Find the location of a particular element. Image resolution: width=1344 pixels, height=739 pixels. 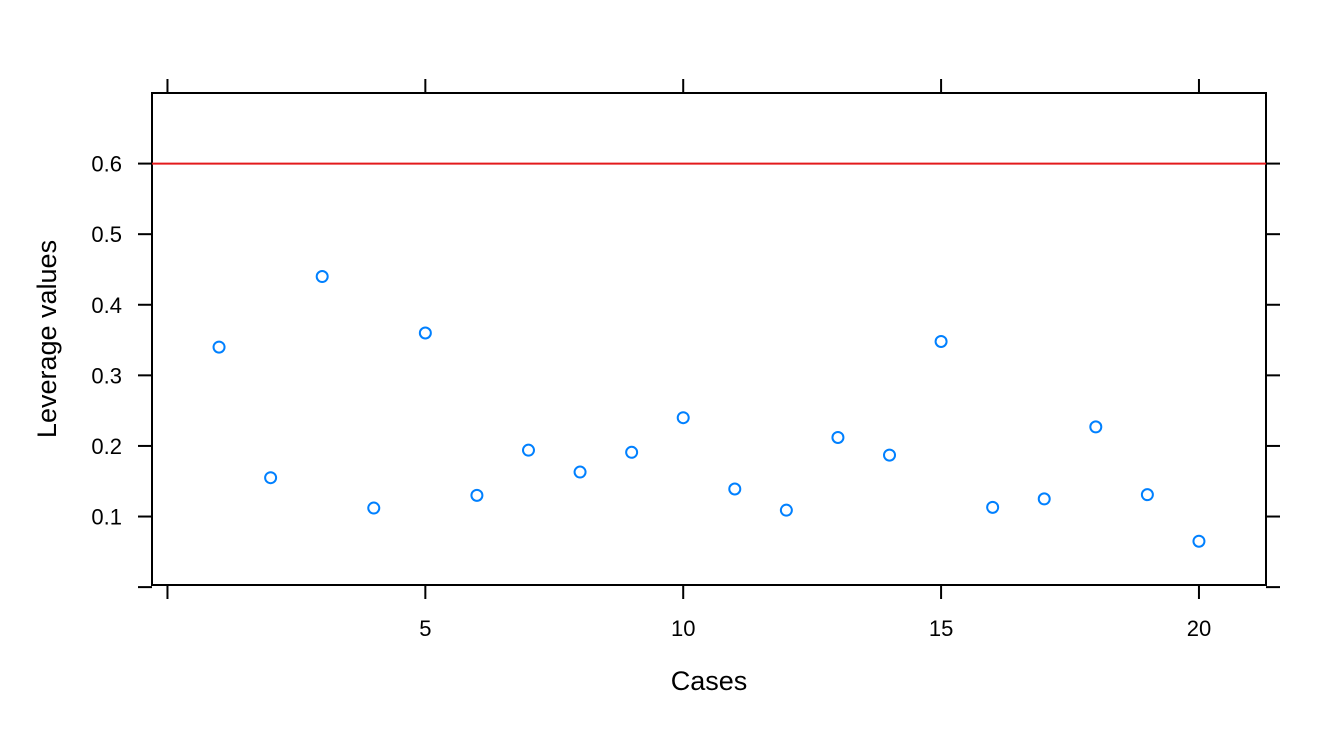

y-tick-label: 0.2 is located at coordinates (106, 446).